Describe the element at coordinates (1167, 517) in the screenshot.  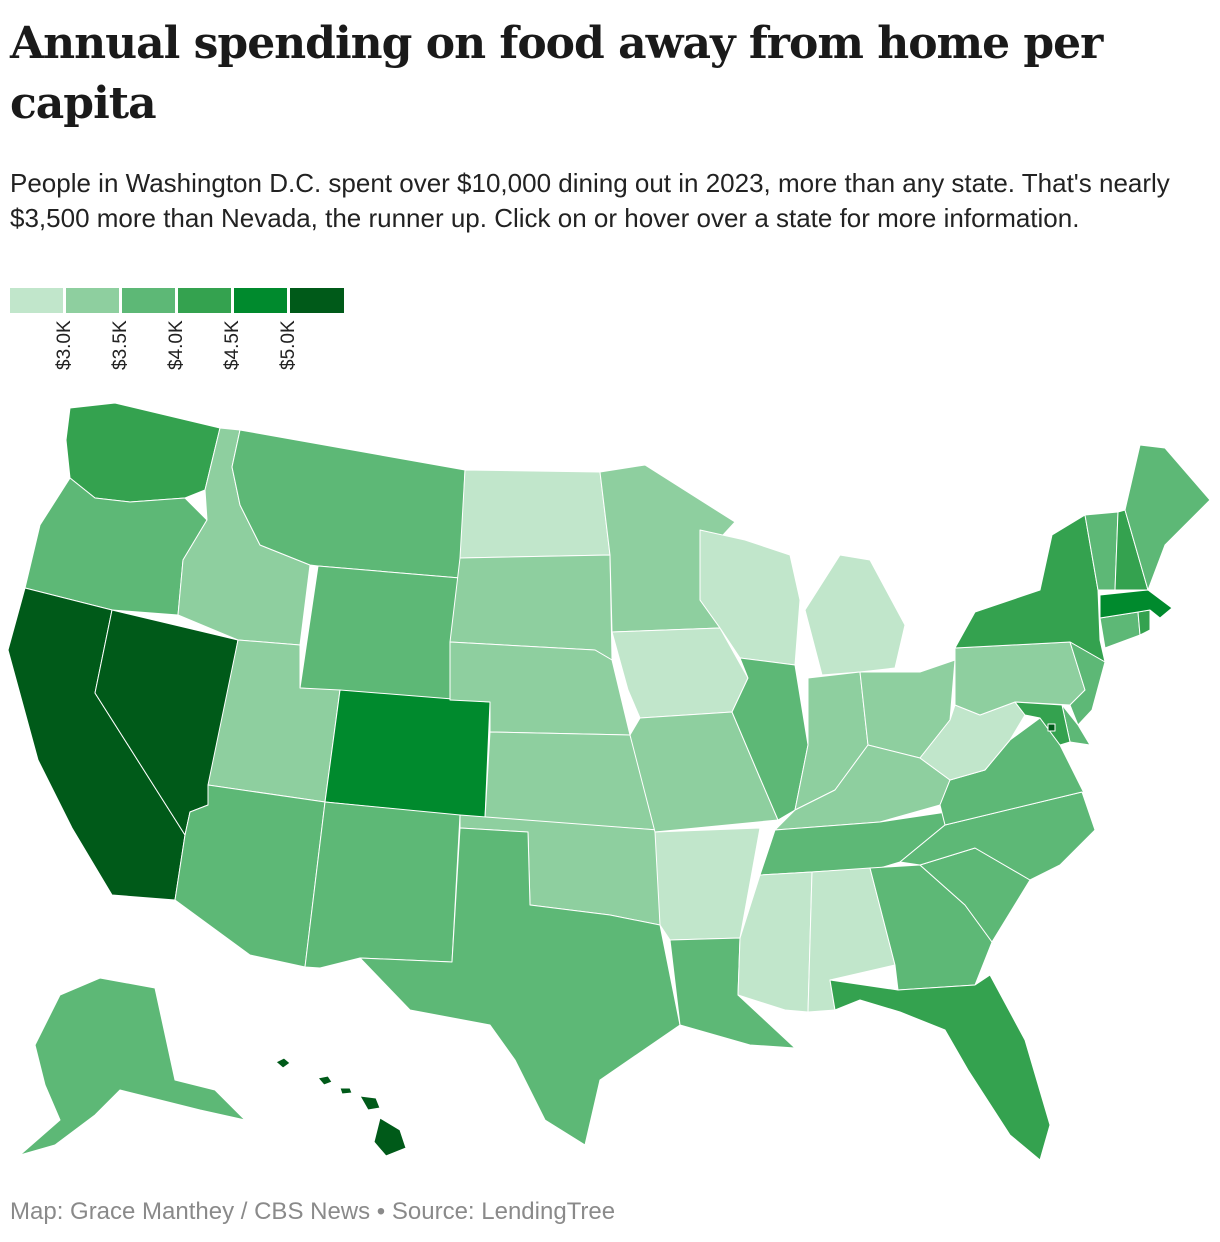
I see `state-me` at that location.